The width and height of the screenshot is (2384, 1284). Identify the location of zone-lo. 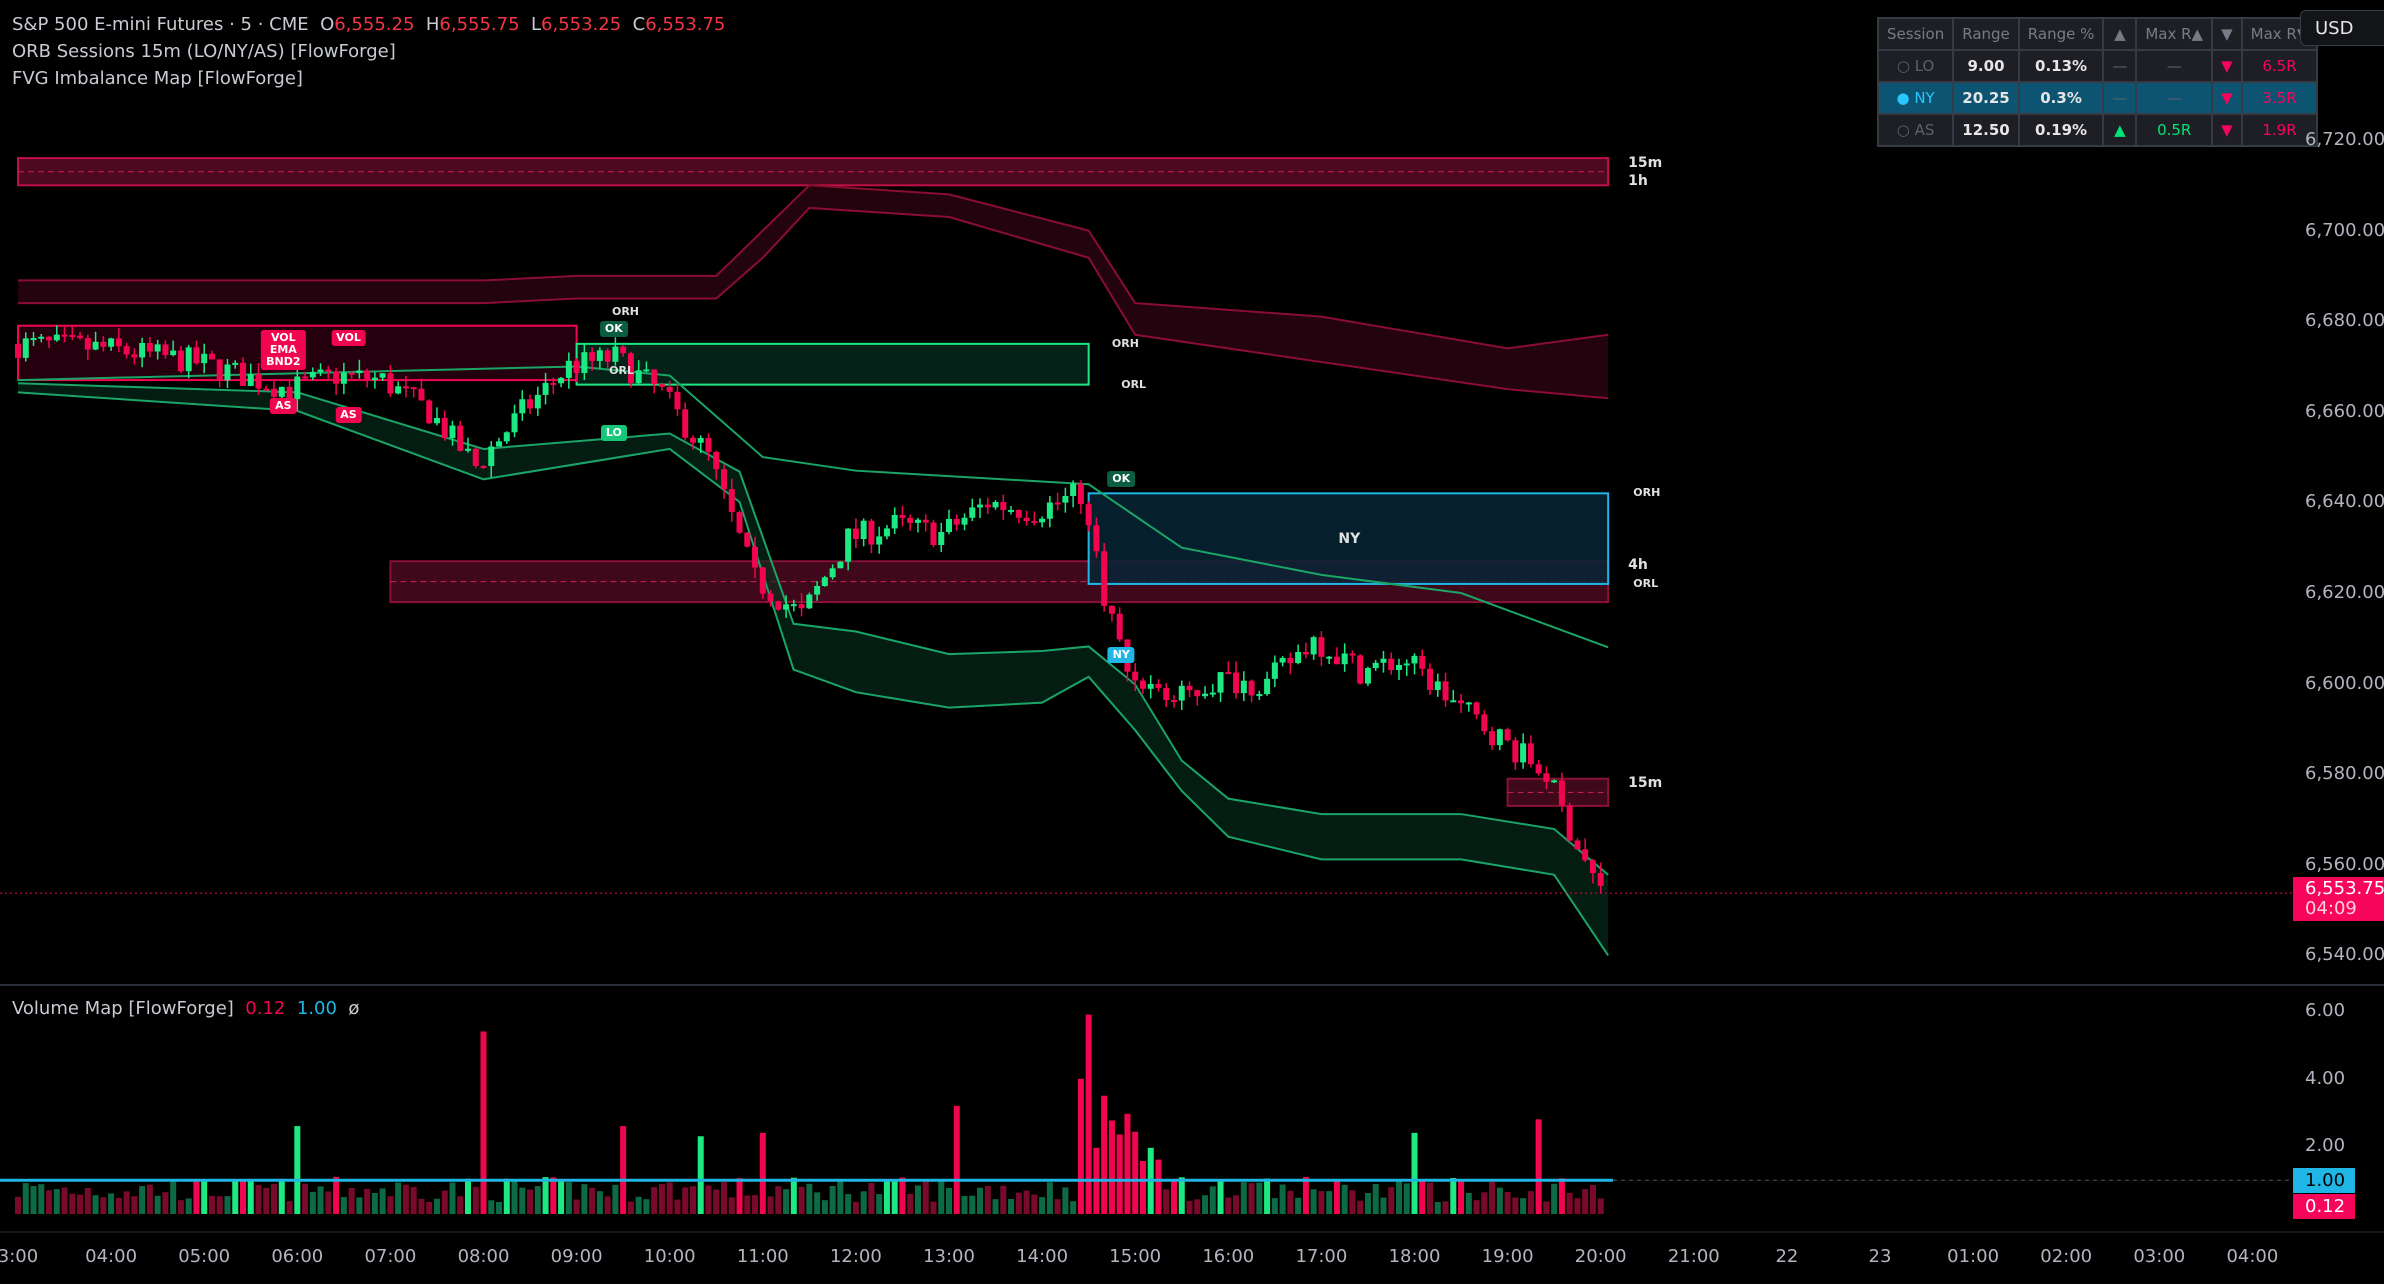
(832, 364).